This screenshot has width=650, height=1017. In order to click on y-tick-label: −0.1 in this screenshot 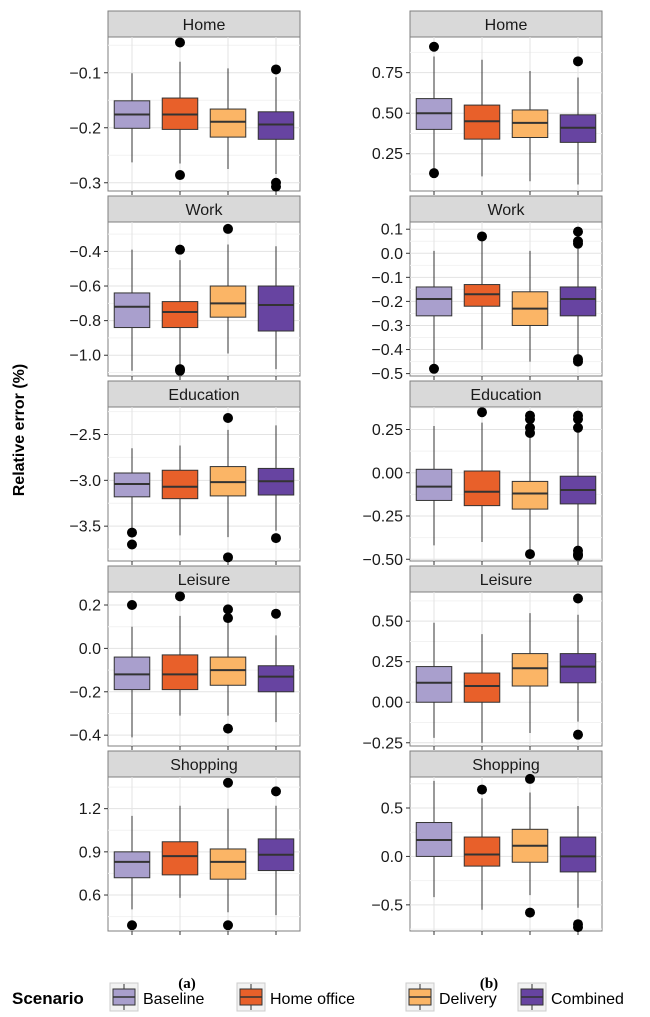, I will do `click(85, 73)`.